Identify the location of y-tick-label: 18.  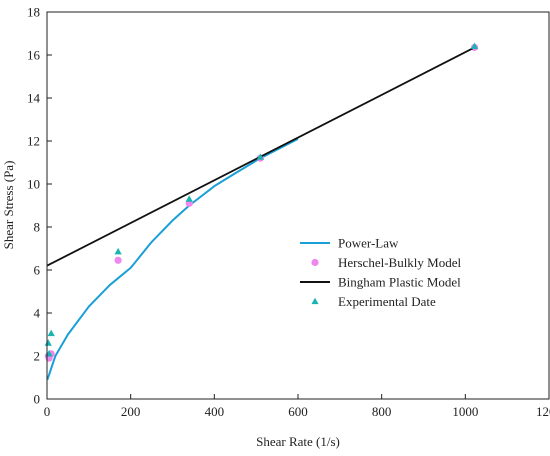
(33, 12).